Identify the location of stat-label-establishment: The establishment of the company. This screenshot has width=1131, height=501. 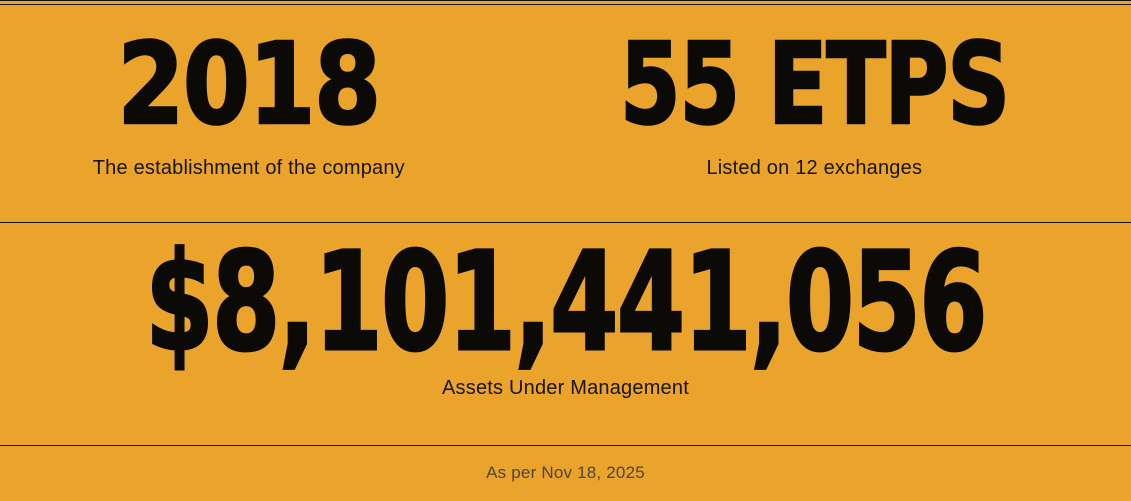
(248, 168).